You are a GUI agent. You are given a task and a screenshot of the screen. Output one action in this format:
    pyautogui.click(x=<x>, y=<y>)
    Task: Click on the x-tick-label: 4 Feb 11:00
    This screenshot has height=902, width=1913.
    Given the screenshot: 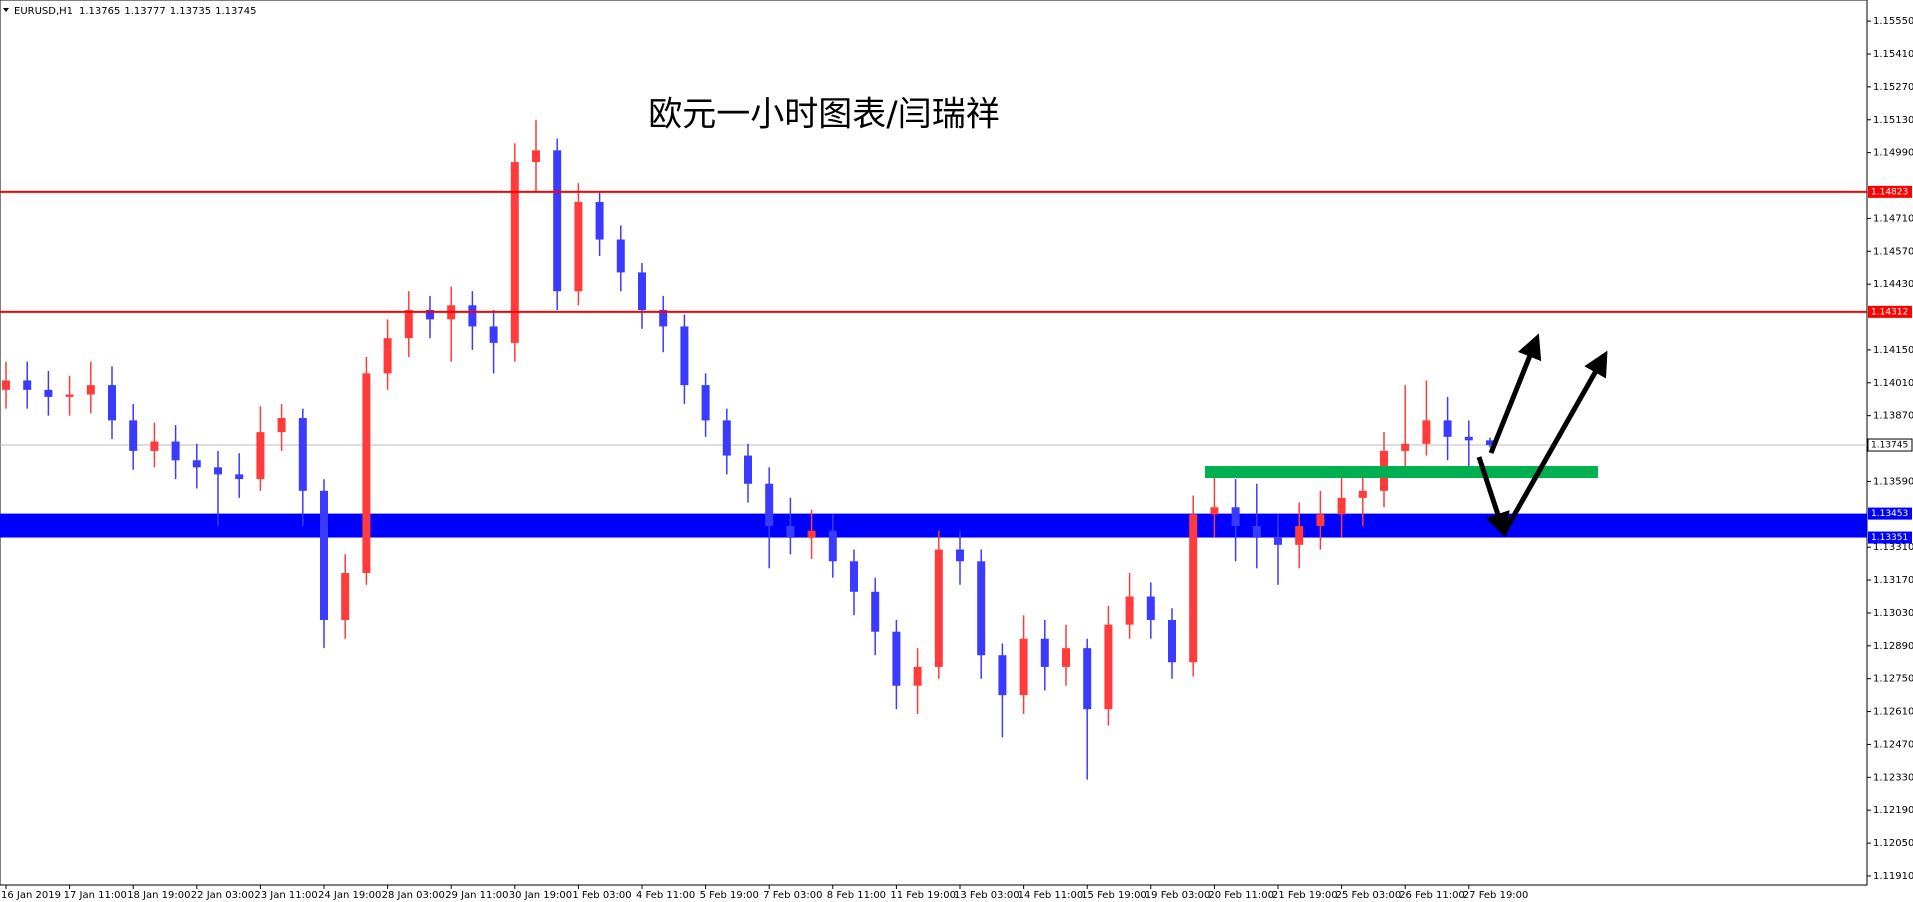 What is the action you would take?
    pyautogui.click(x=665, y=895)
    